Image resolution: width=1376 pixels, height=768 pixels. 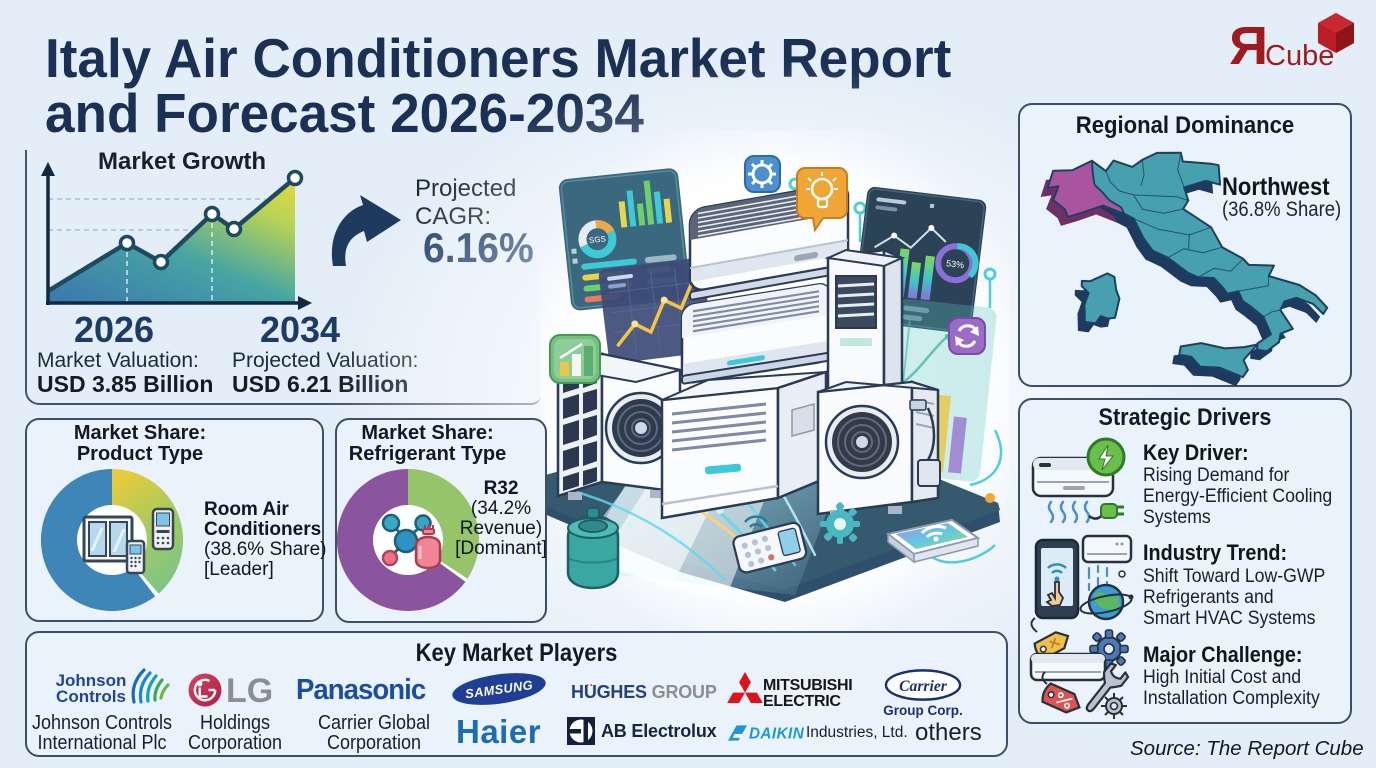 I want to click on svg-text: DAIKIN, so click(x=777, y=734).